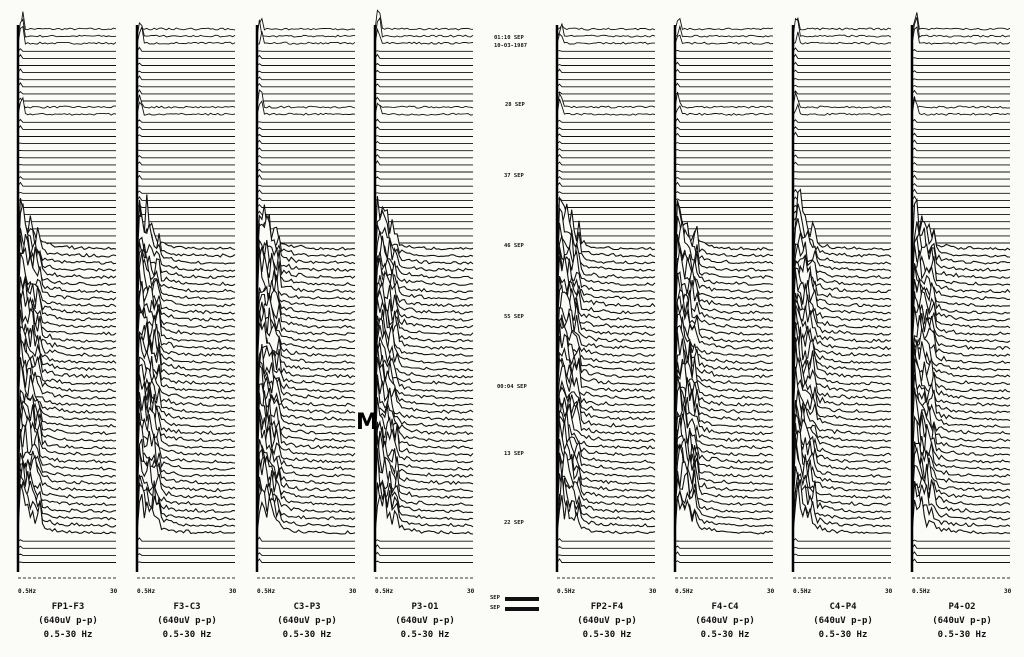  Describe the element at coordinates (66, 295) in the screenshot. I see `channel-array-FP1-F3` at that location.